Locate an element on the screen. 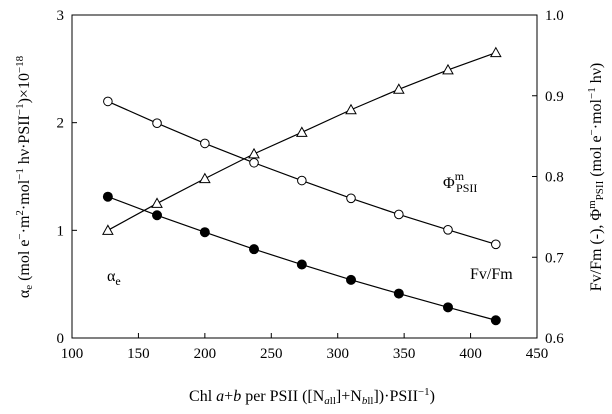  y-left-tick-label: 1 is located at coordinates (61, 231).